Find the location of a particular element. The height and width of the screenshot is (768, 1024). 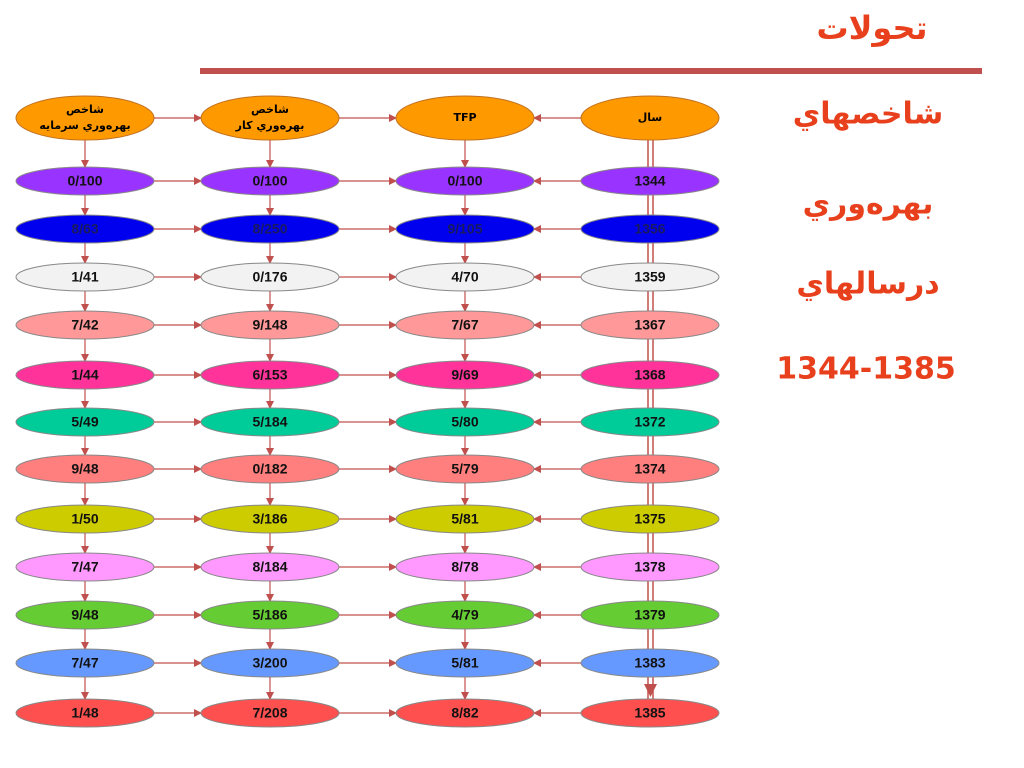

value-label: 8/63 is located at coordinates (84, 229).